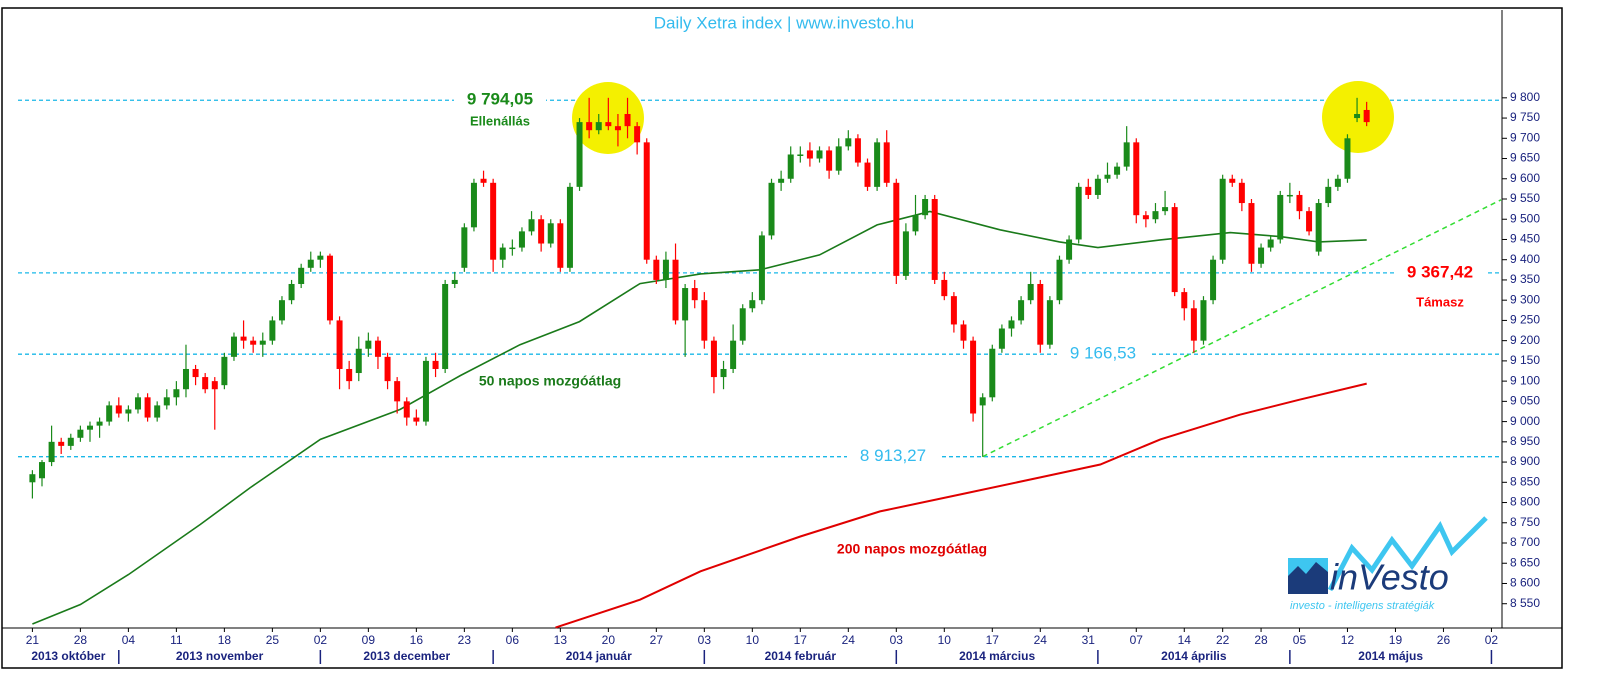 This screenshot has width=1598, height=690. Describe the element at coordinates (784, 22) in the screenshot. I see `chart-title: Daily Xetra index | www.investo.hu` at that location.